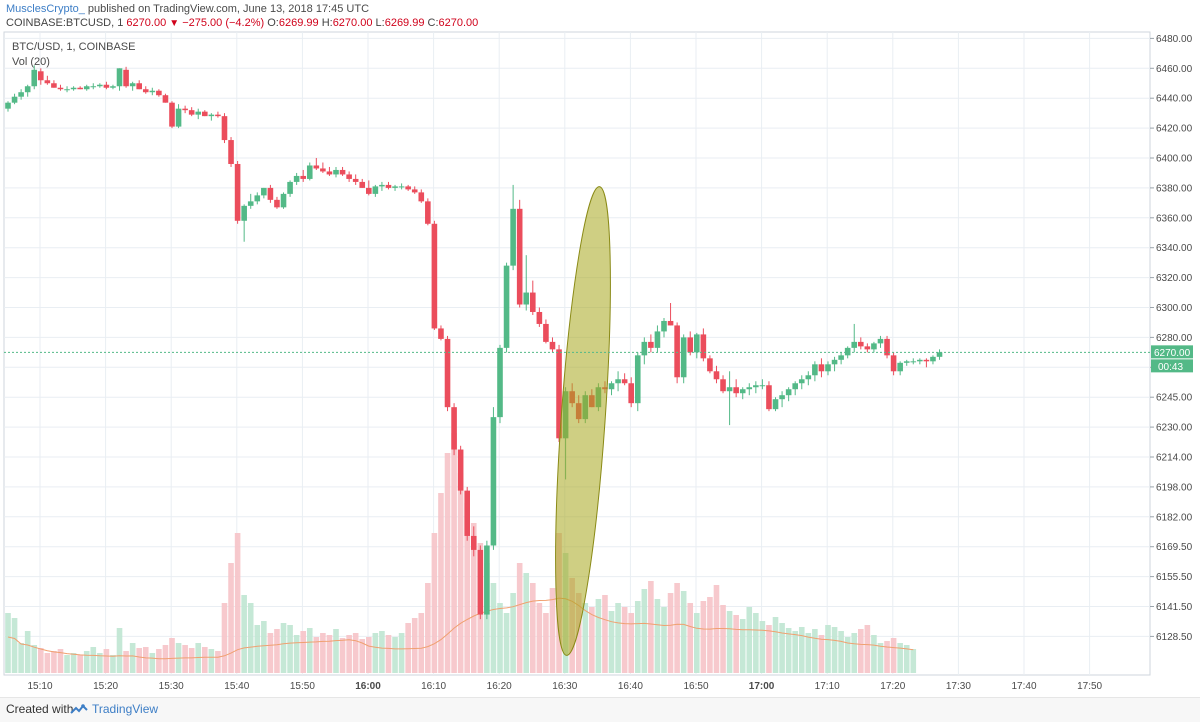  I want to click on x-axis-label: 16:20, so click(499, 686).